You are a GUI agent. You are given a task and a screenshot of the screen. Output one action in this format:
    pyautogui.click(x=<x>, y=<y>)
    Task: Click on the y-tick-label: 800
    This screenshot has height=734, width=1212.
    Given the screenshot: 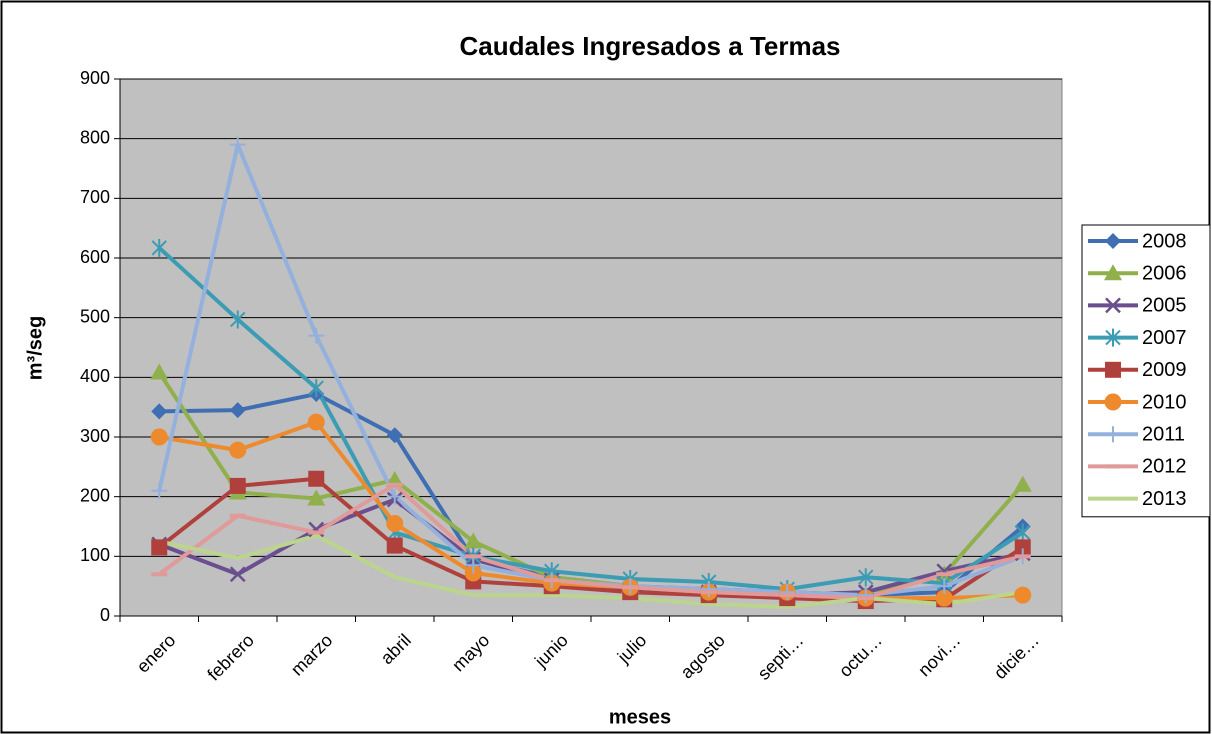 What is the action you would take?
    pyautogui.click(x=95, y=137)
    